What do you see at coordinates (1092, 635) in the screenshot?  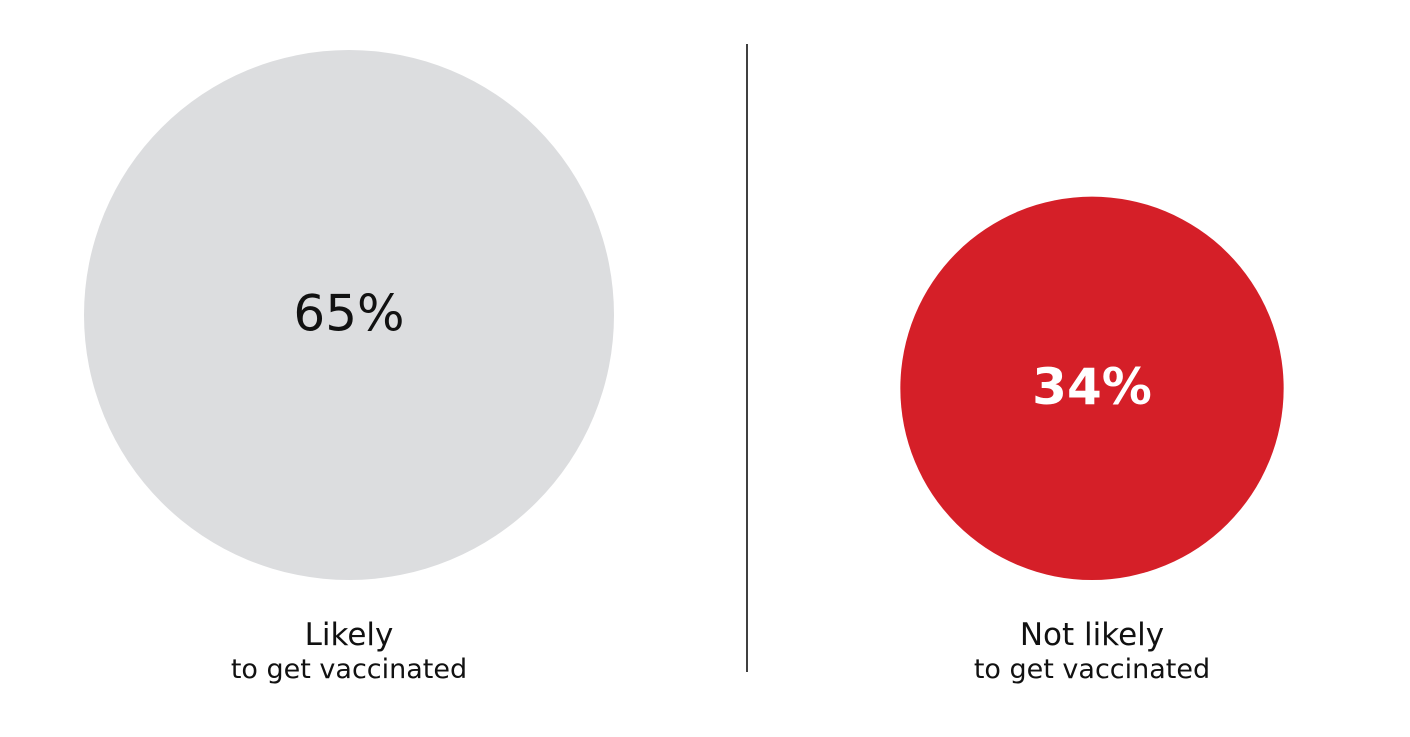 I see `category-label-1: Not likely` at bounding box center [1092, 635].